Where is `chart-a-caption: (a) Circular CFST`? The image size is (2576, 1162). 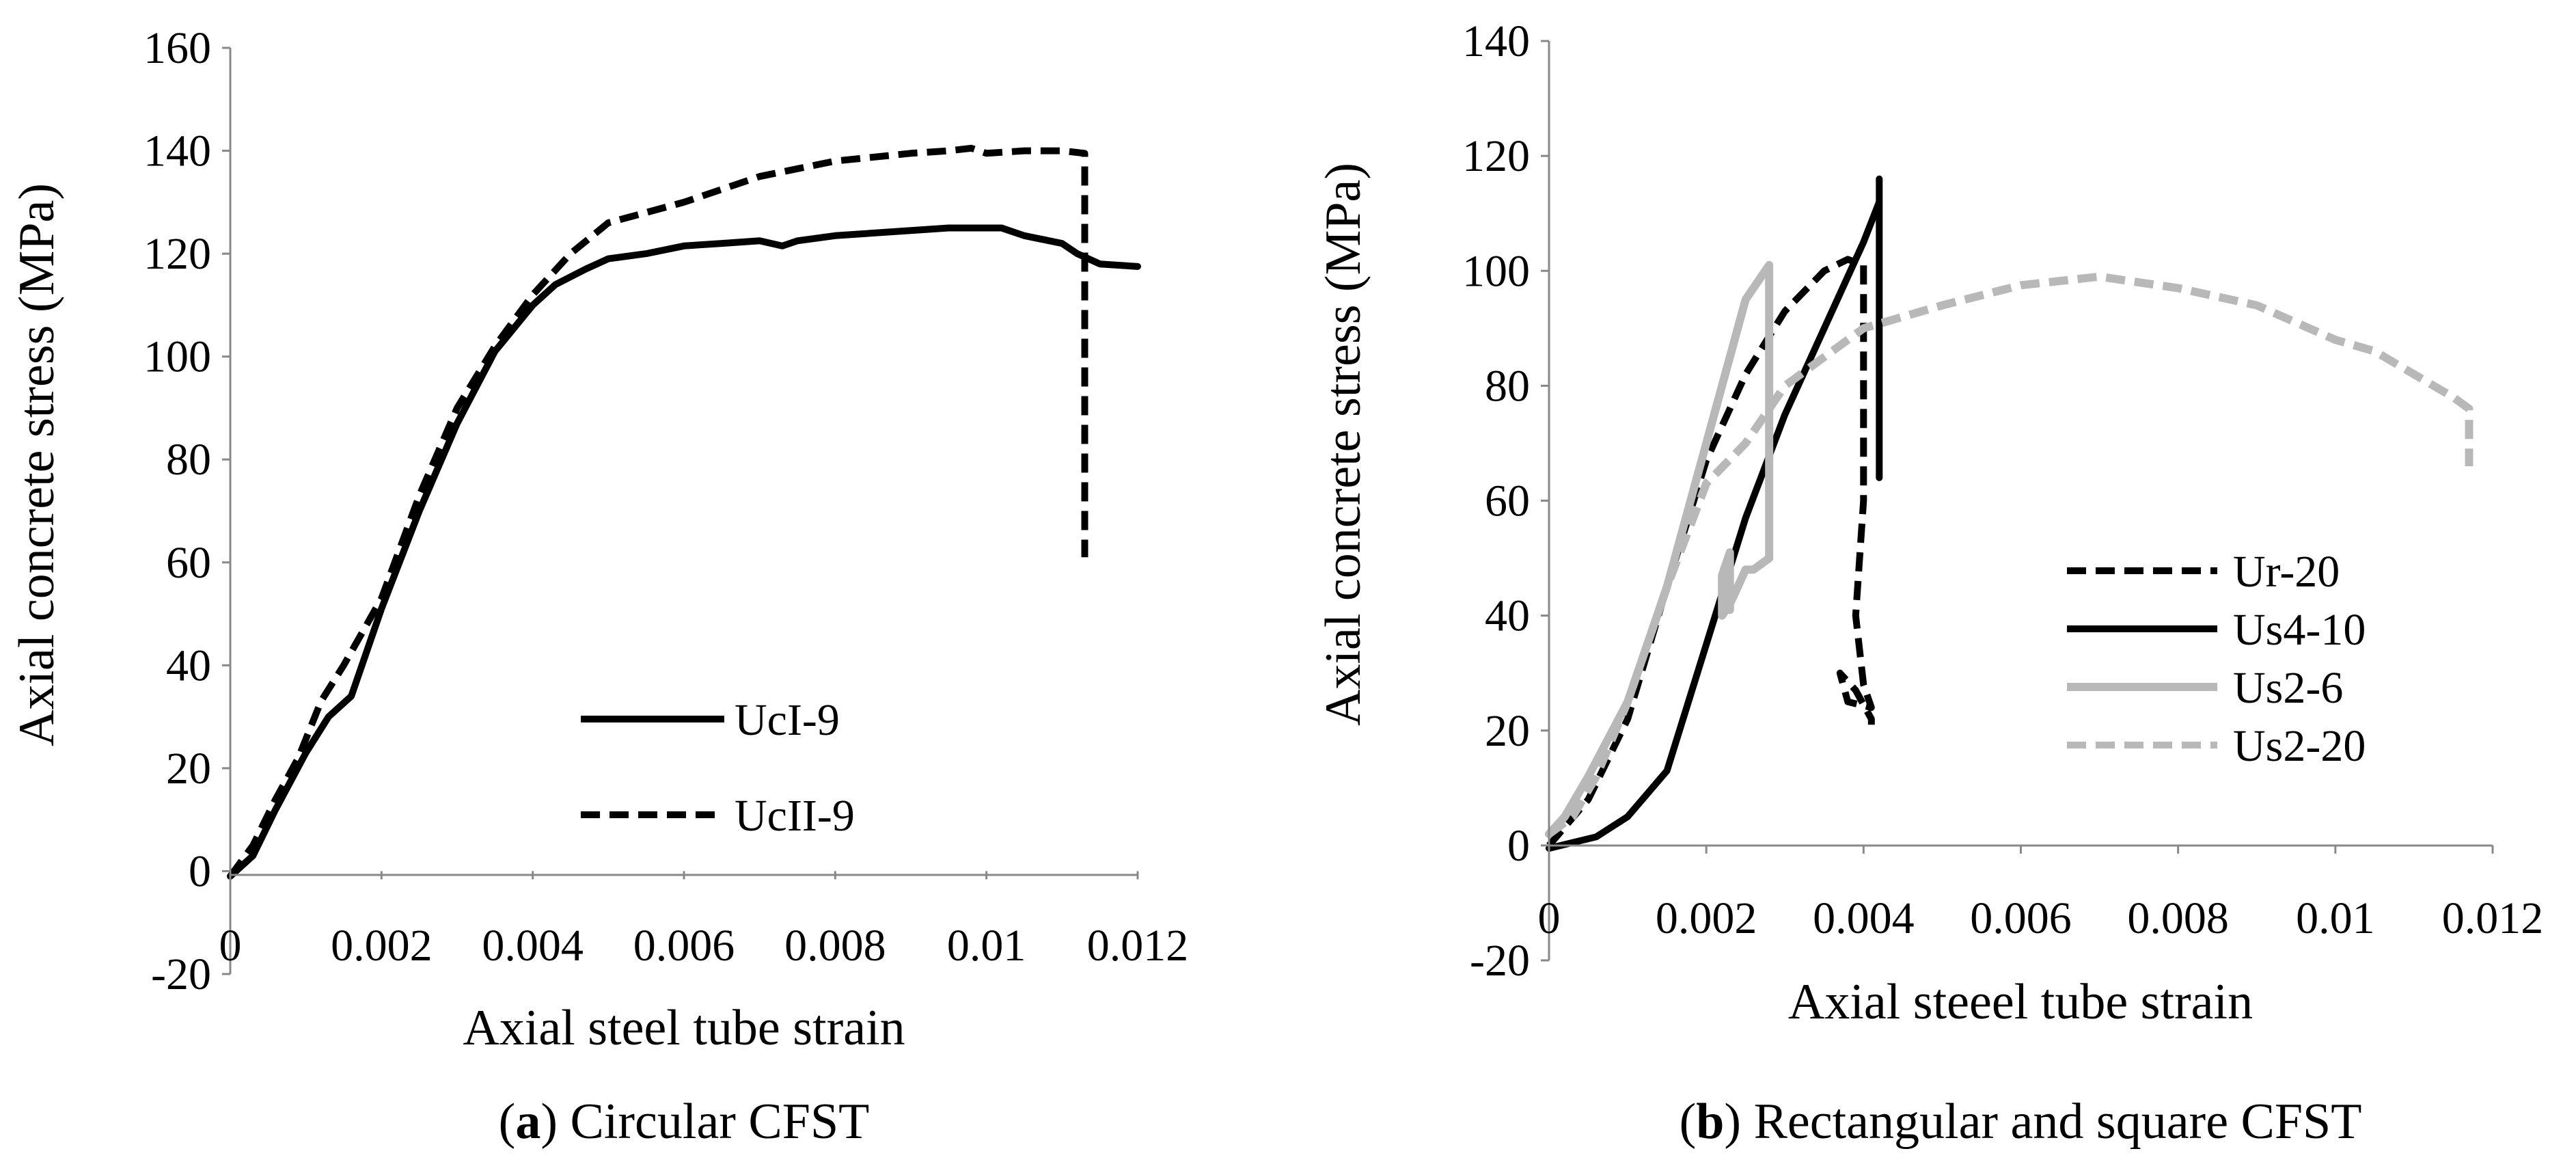
chart-a-caption: (a) Circular CFST is located at coordinates (684, 1122).